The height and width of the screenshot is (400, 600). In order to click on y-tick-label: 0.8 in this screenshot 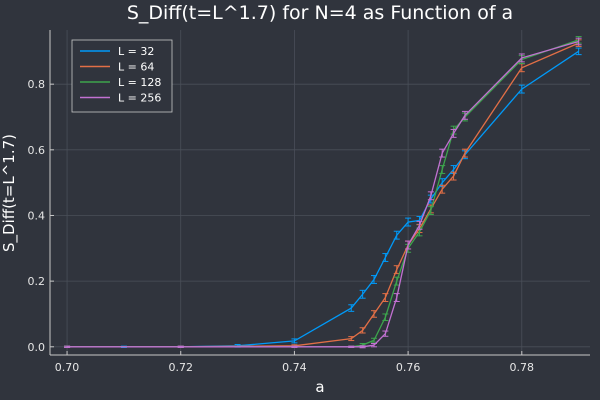, I will do `click(37, 84)`.